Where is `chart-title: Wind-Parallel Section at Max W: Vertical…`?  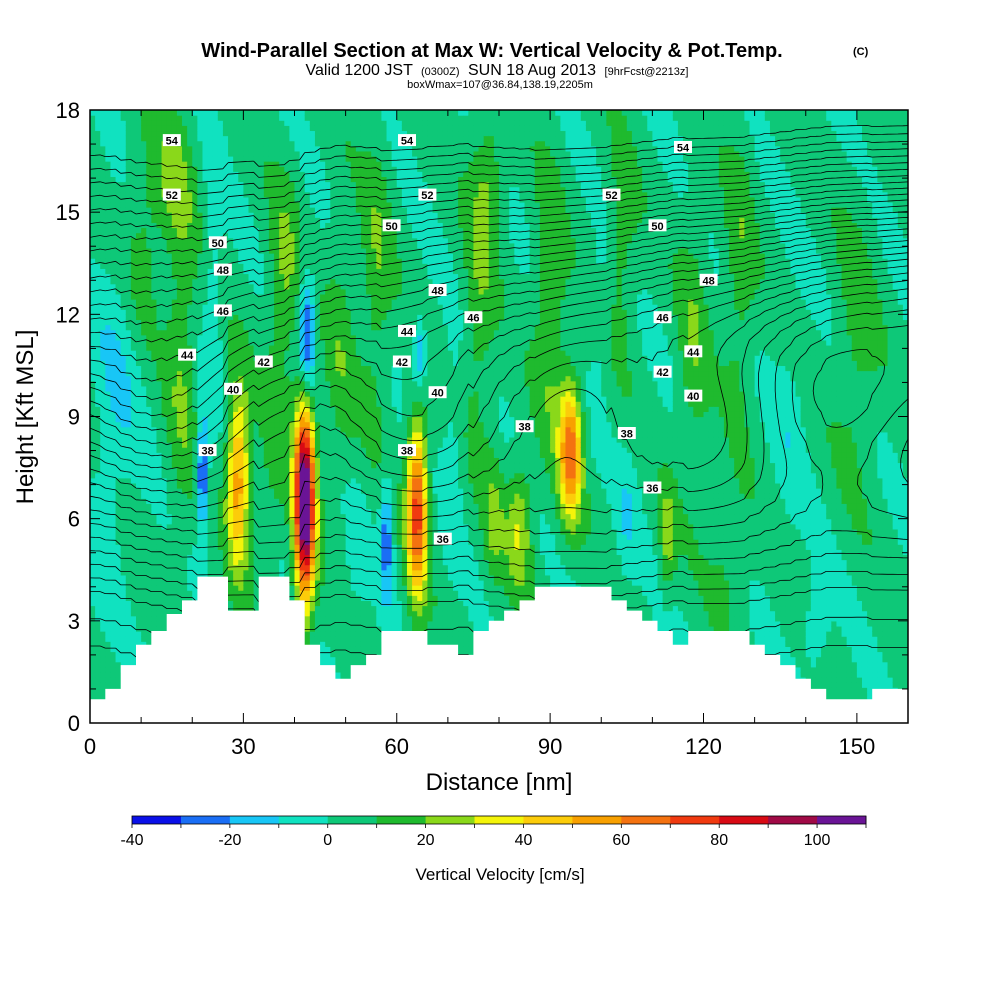 chart-title: Wind-Parallel Section at Max W: Vertical… is located at coordinates (491, 51).